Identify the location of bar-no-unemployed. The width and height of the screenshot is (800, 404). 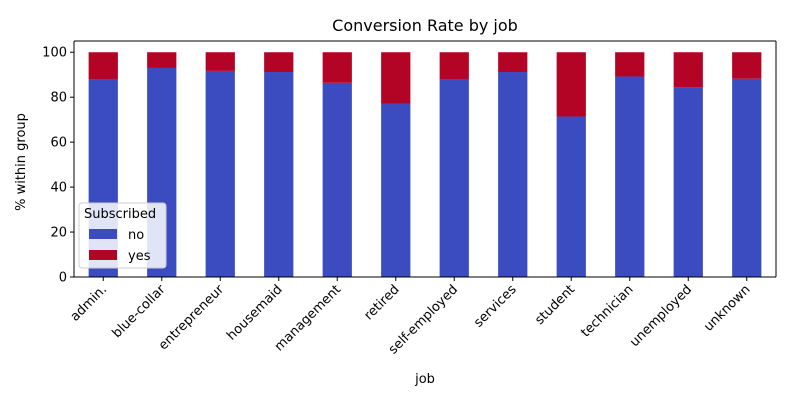
(688, 182).